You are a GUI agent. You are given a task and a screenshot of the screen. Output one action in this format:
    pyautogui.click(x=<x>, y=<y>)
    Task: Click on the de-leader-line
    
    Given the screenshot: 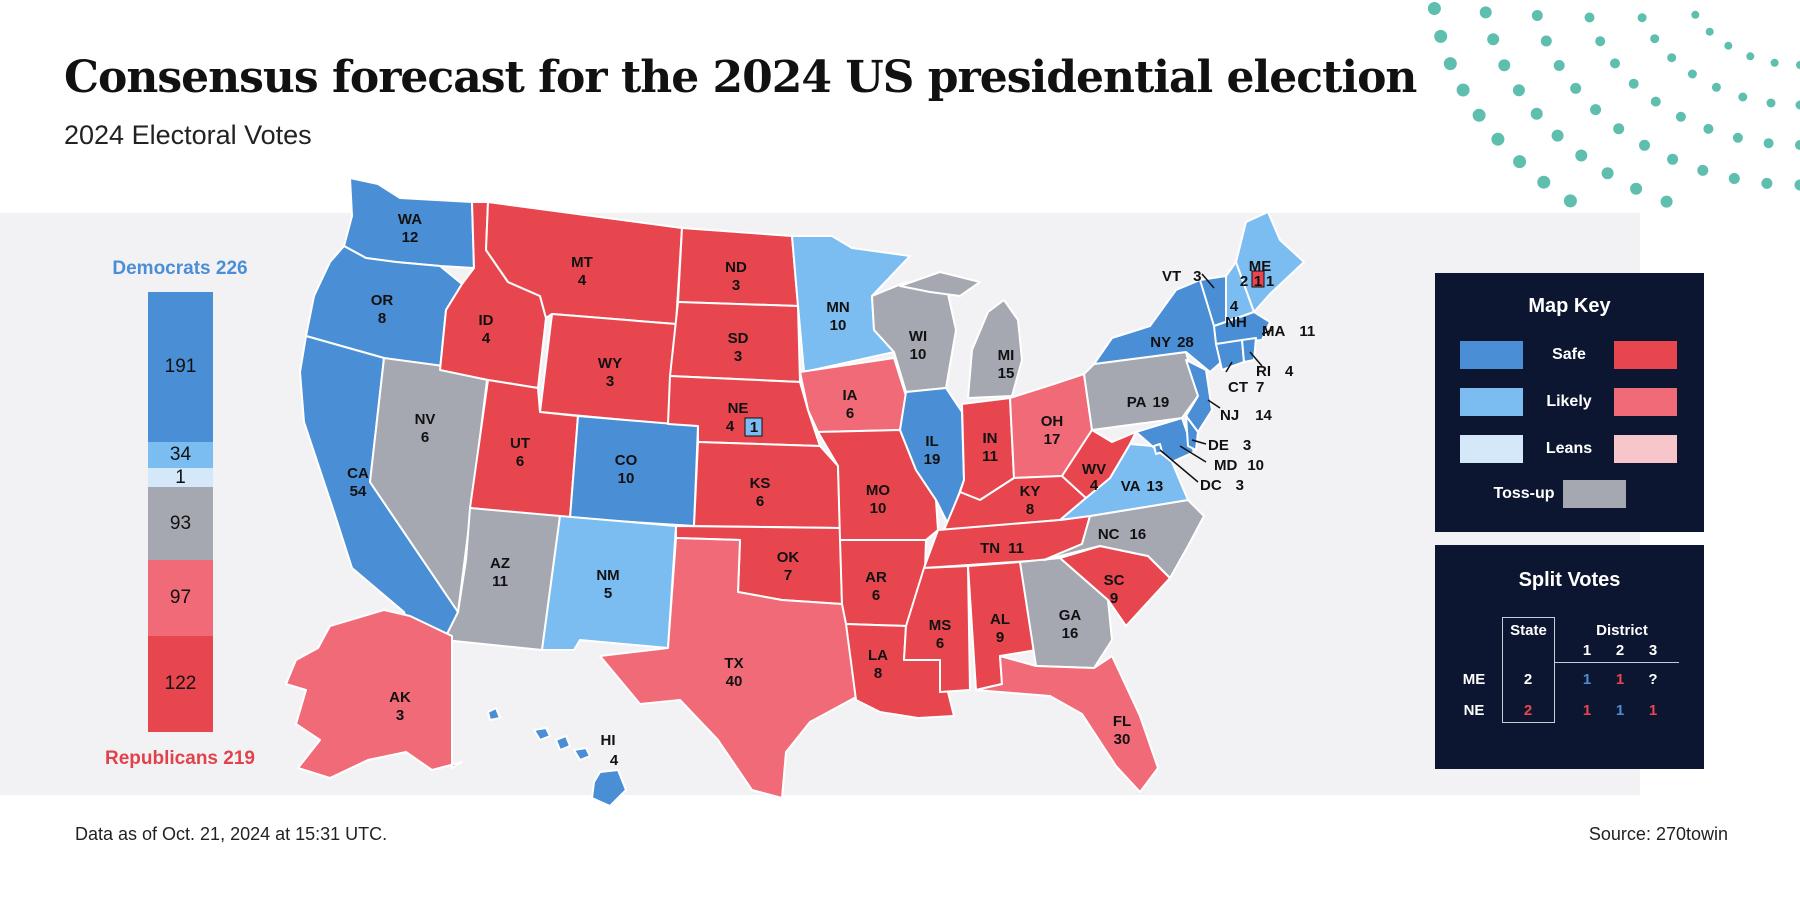 What is the action you would take?
    pyautogui.click(x=1199, y=442)
    